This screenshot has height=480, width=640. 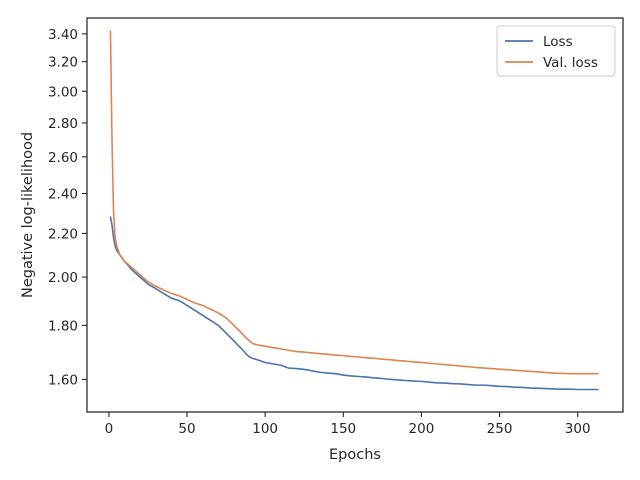 What do you see at coordinates (558, 42) in the screenshot?
I see `legend-label: Loss` at bounding box center [558, 42].